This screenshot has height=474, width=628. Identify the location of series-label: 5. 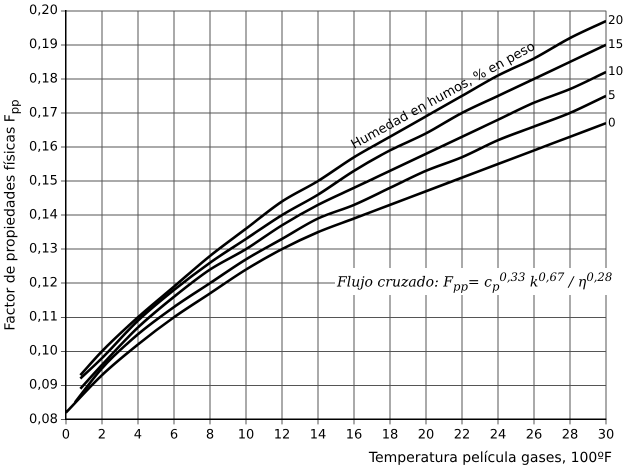
(612, 95).